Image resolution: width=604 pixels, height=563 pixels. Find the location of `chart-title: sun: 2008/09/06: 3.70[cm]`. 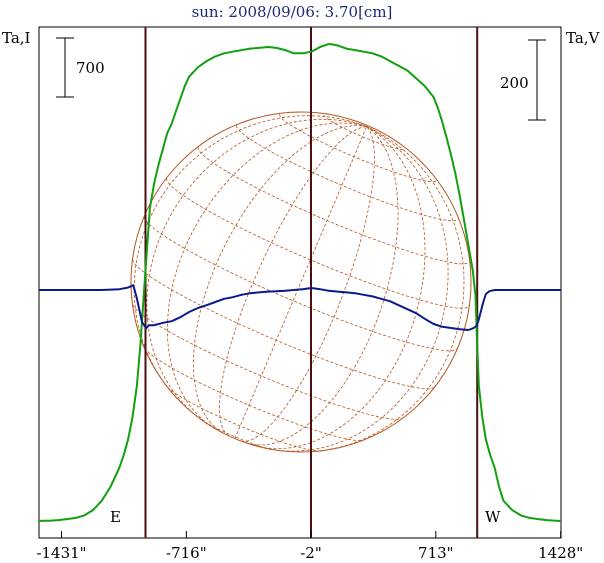

chart-title: sun: 2008/09/06: 3.70[cm] is located at coordinates (292, 12).